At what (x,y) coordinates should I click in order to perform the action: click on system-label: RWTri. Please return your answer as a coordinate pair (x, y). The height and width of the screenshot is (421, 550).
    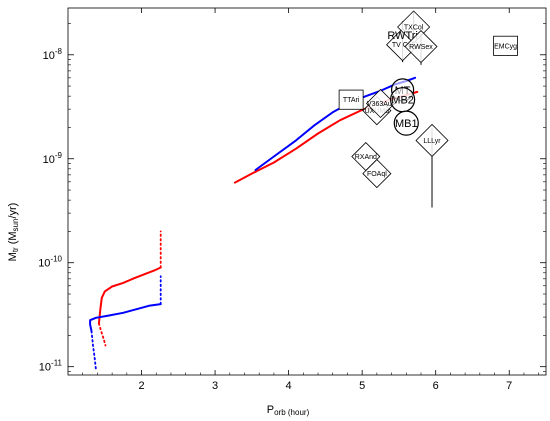
    Looking at the image, I should click on (402, 36).